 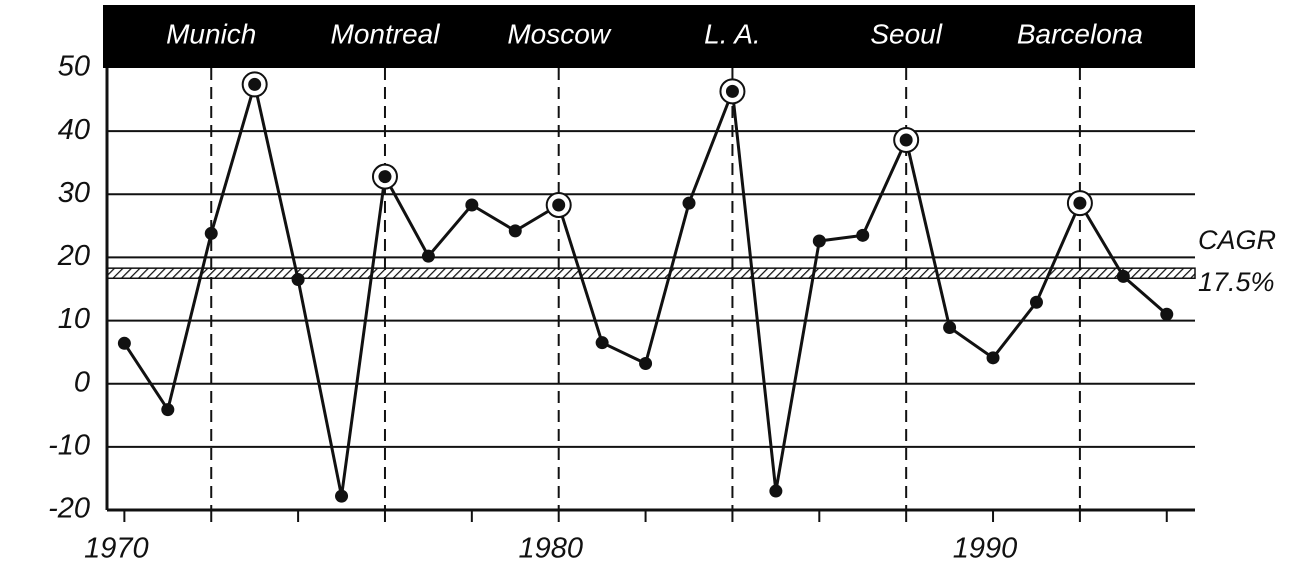 What do you see at coordinates (386, 33) in the screenshot?
I see `event-label: Montreal` at bounding box center [386, 33].